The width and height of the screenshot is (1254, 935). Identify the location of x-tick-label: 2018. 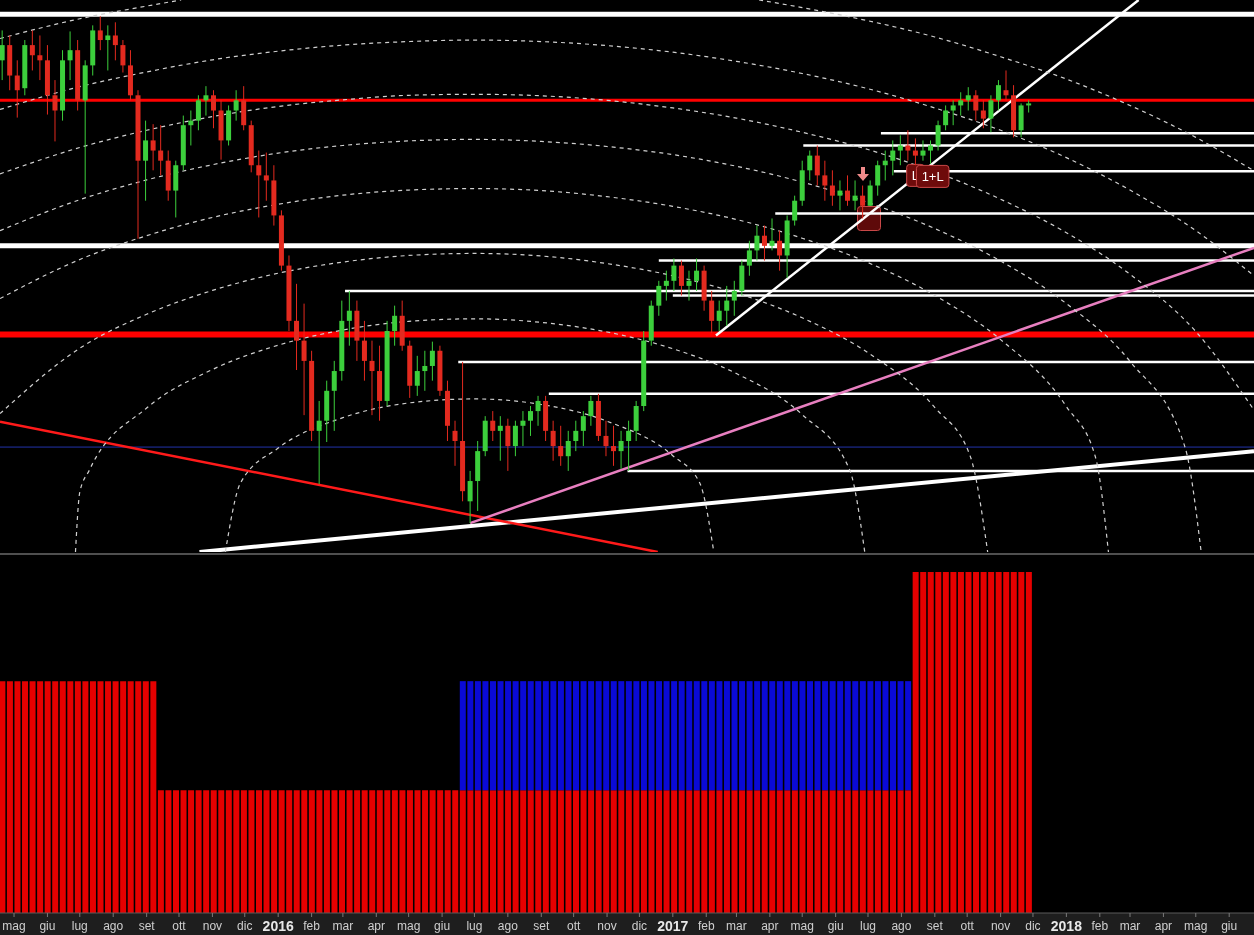
(1066, 926).